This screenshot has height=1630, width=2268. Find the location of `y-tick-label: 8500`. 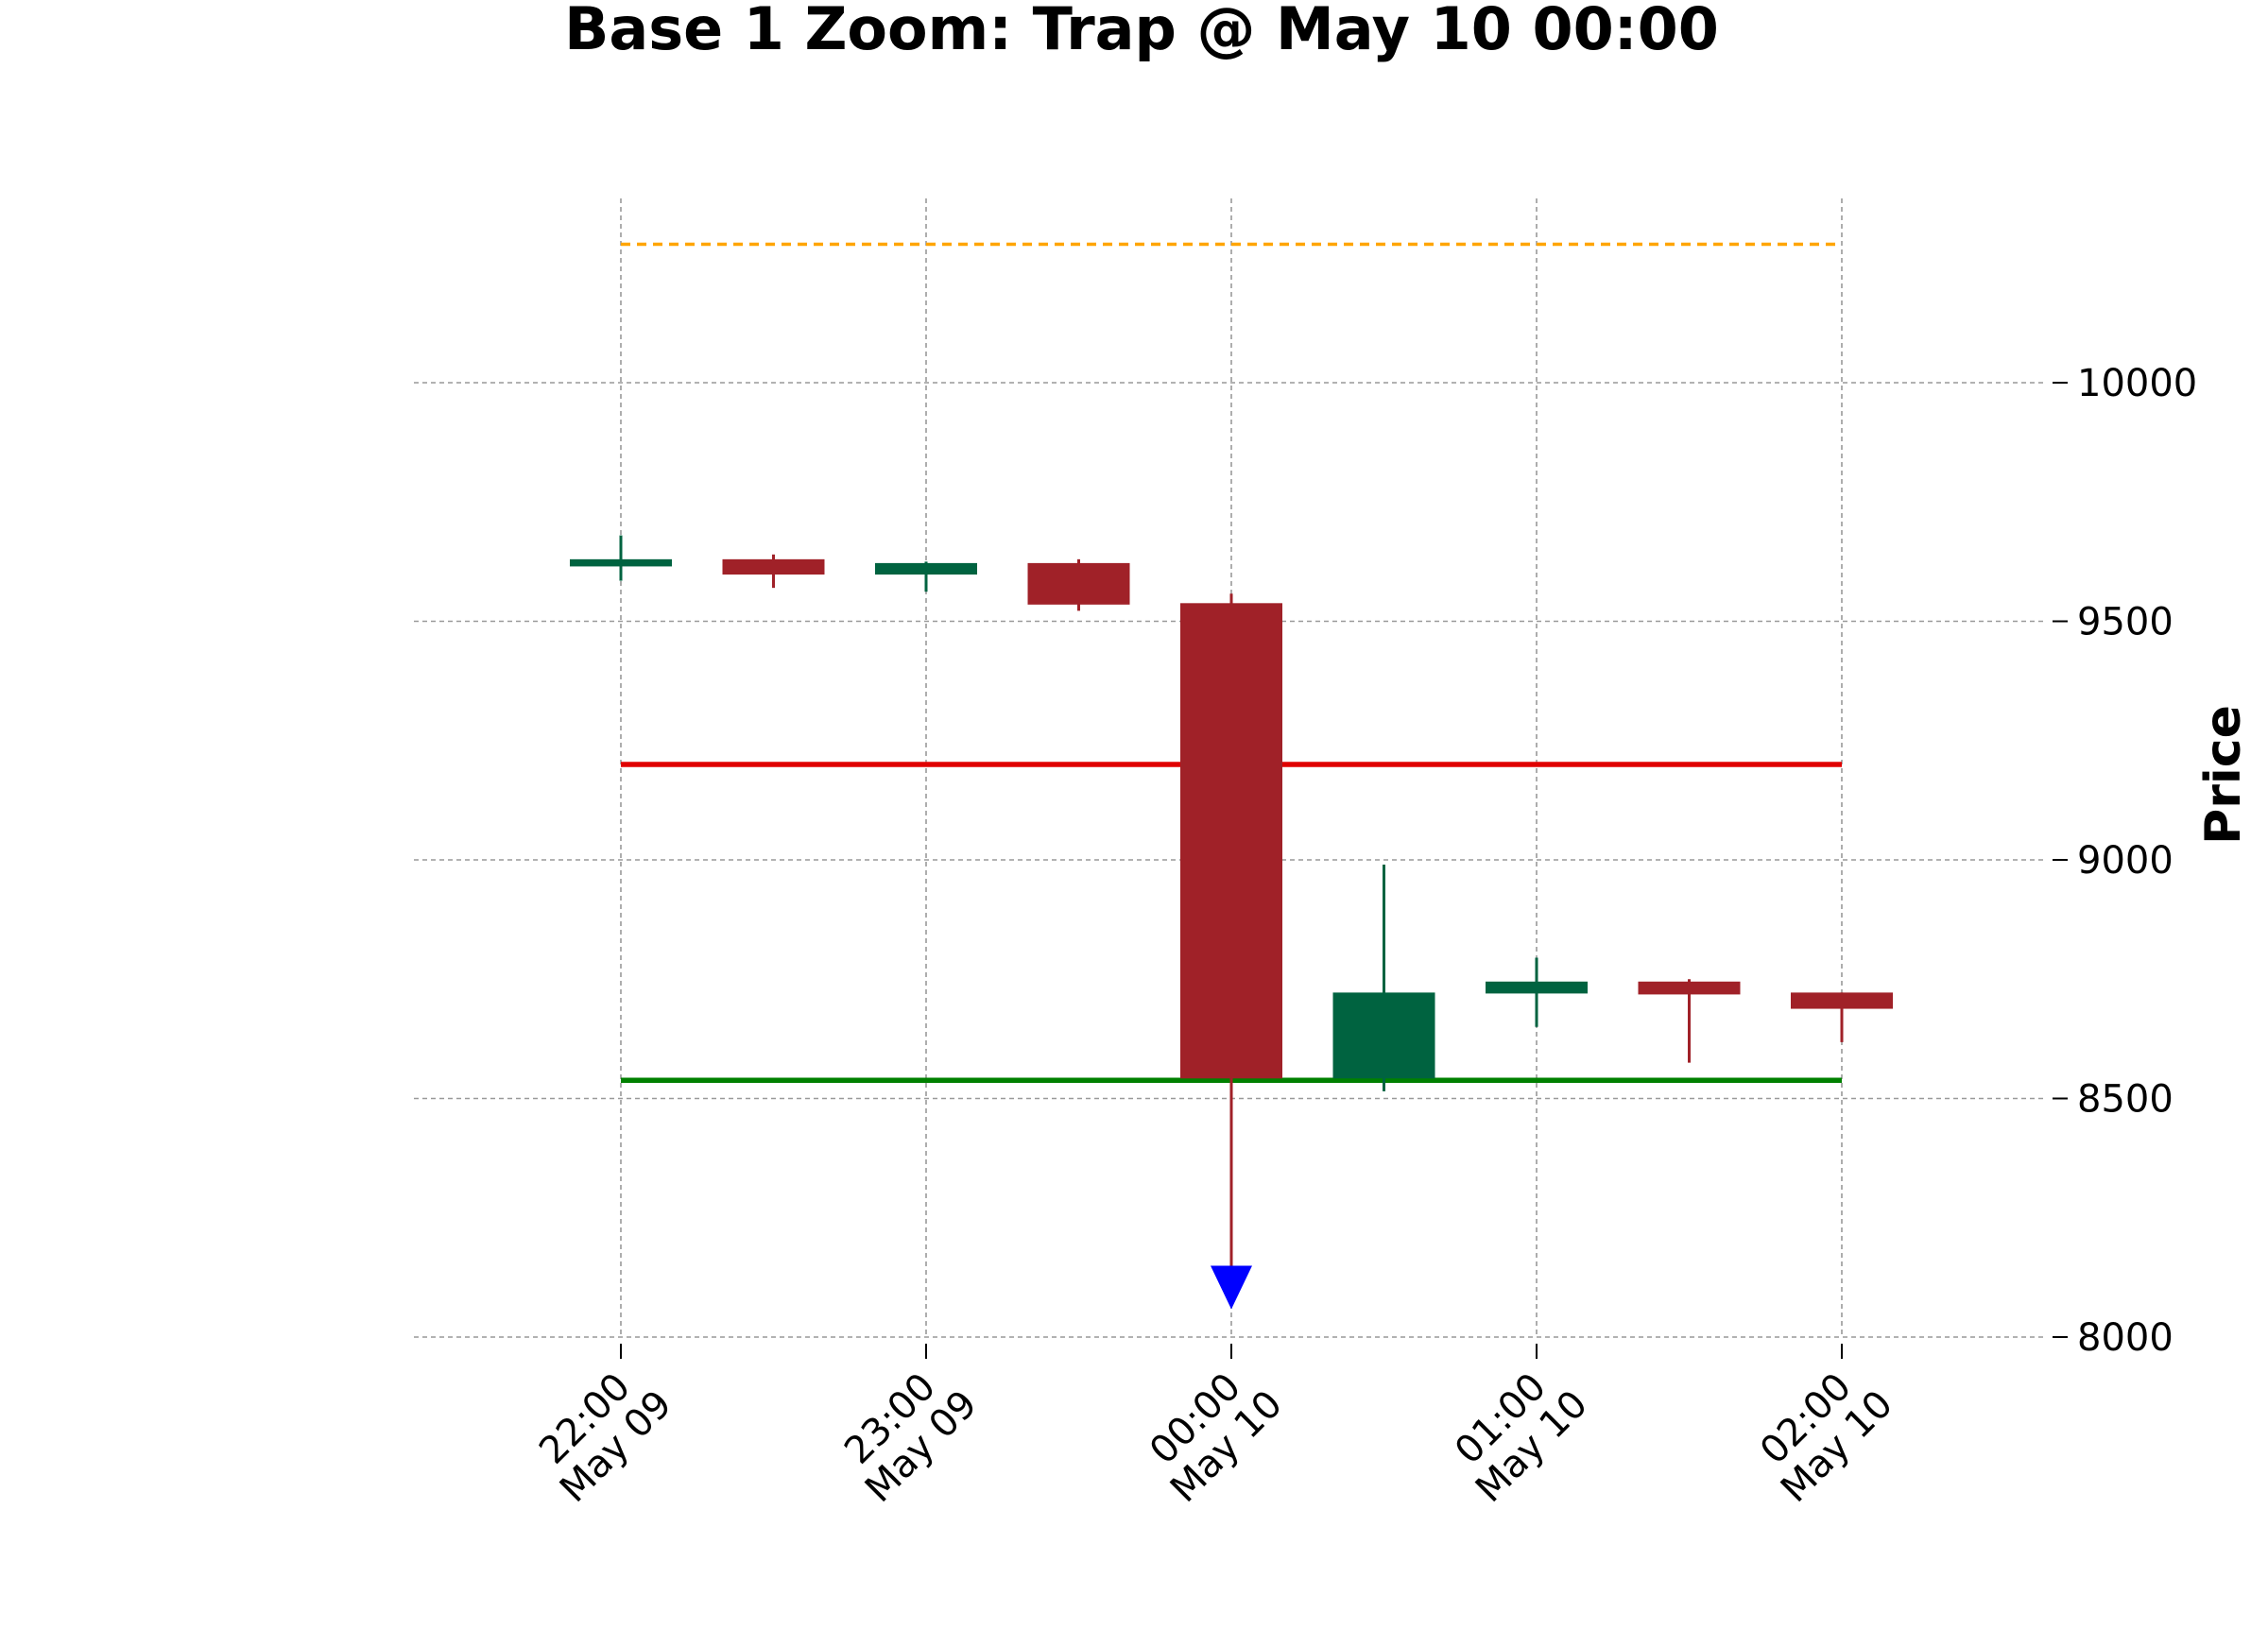

y-tick-label: 8500 is located at coordinates (2125, 1100).